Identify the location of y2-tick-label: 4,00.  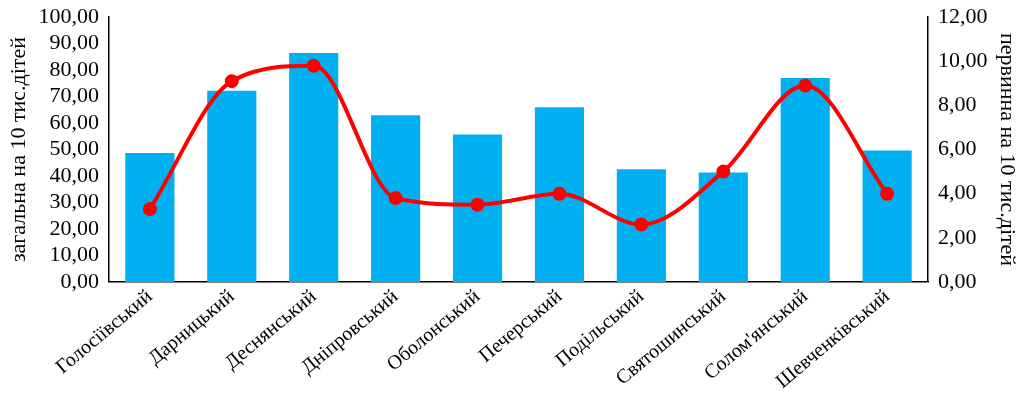
(957, 192).